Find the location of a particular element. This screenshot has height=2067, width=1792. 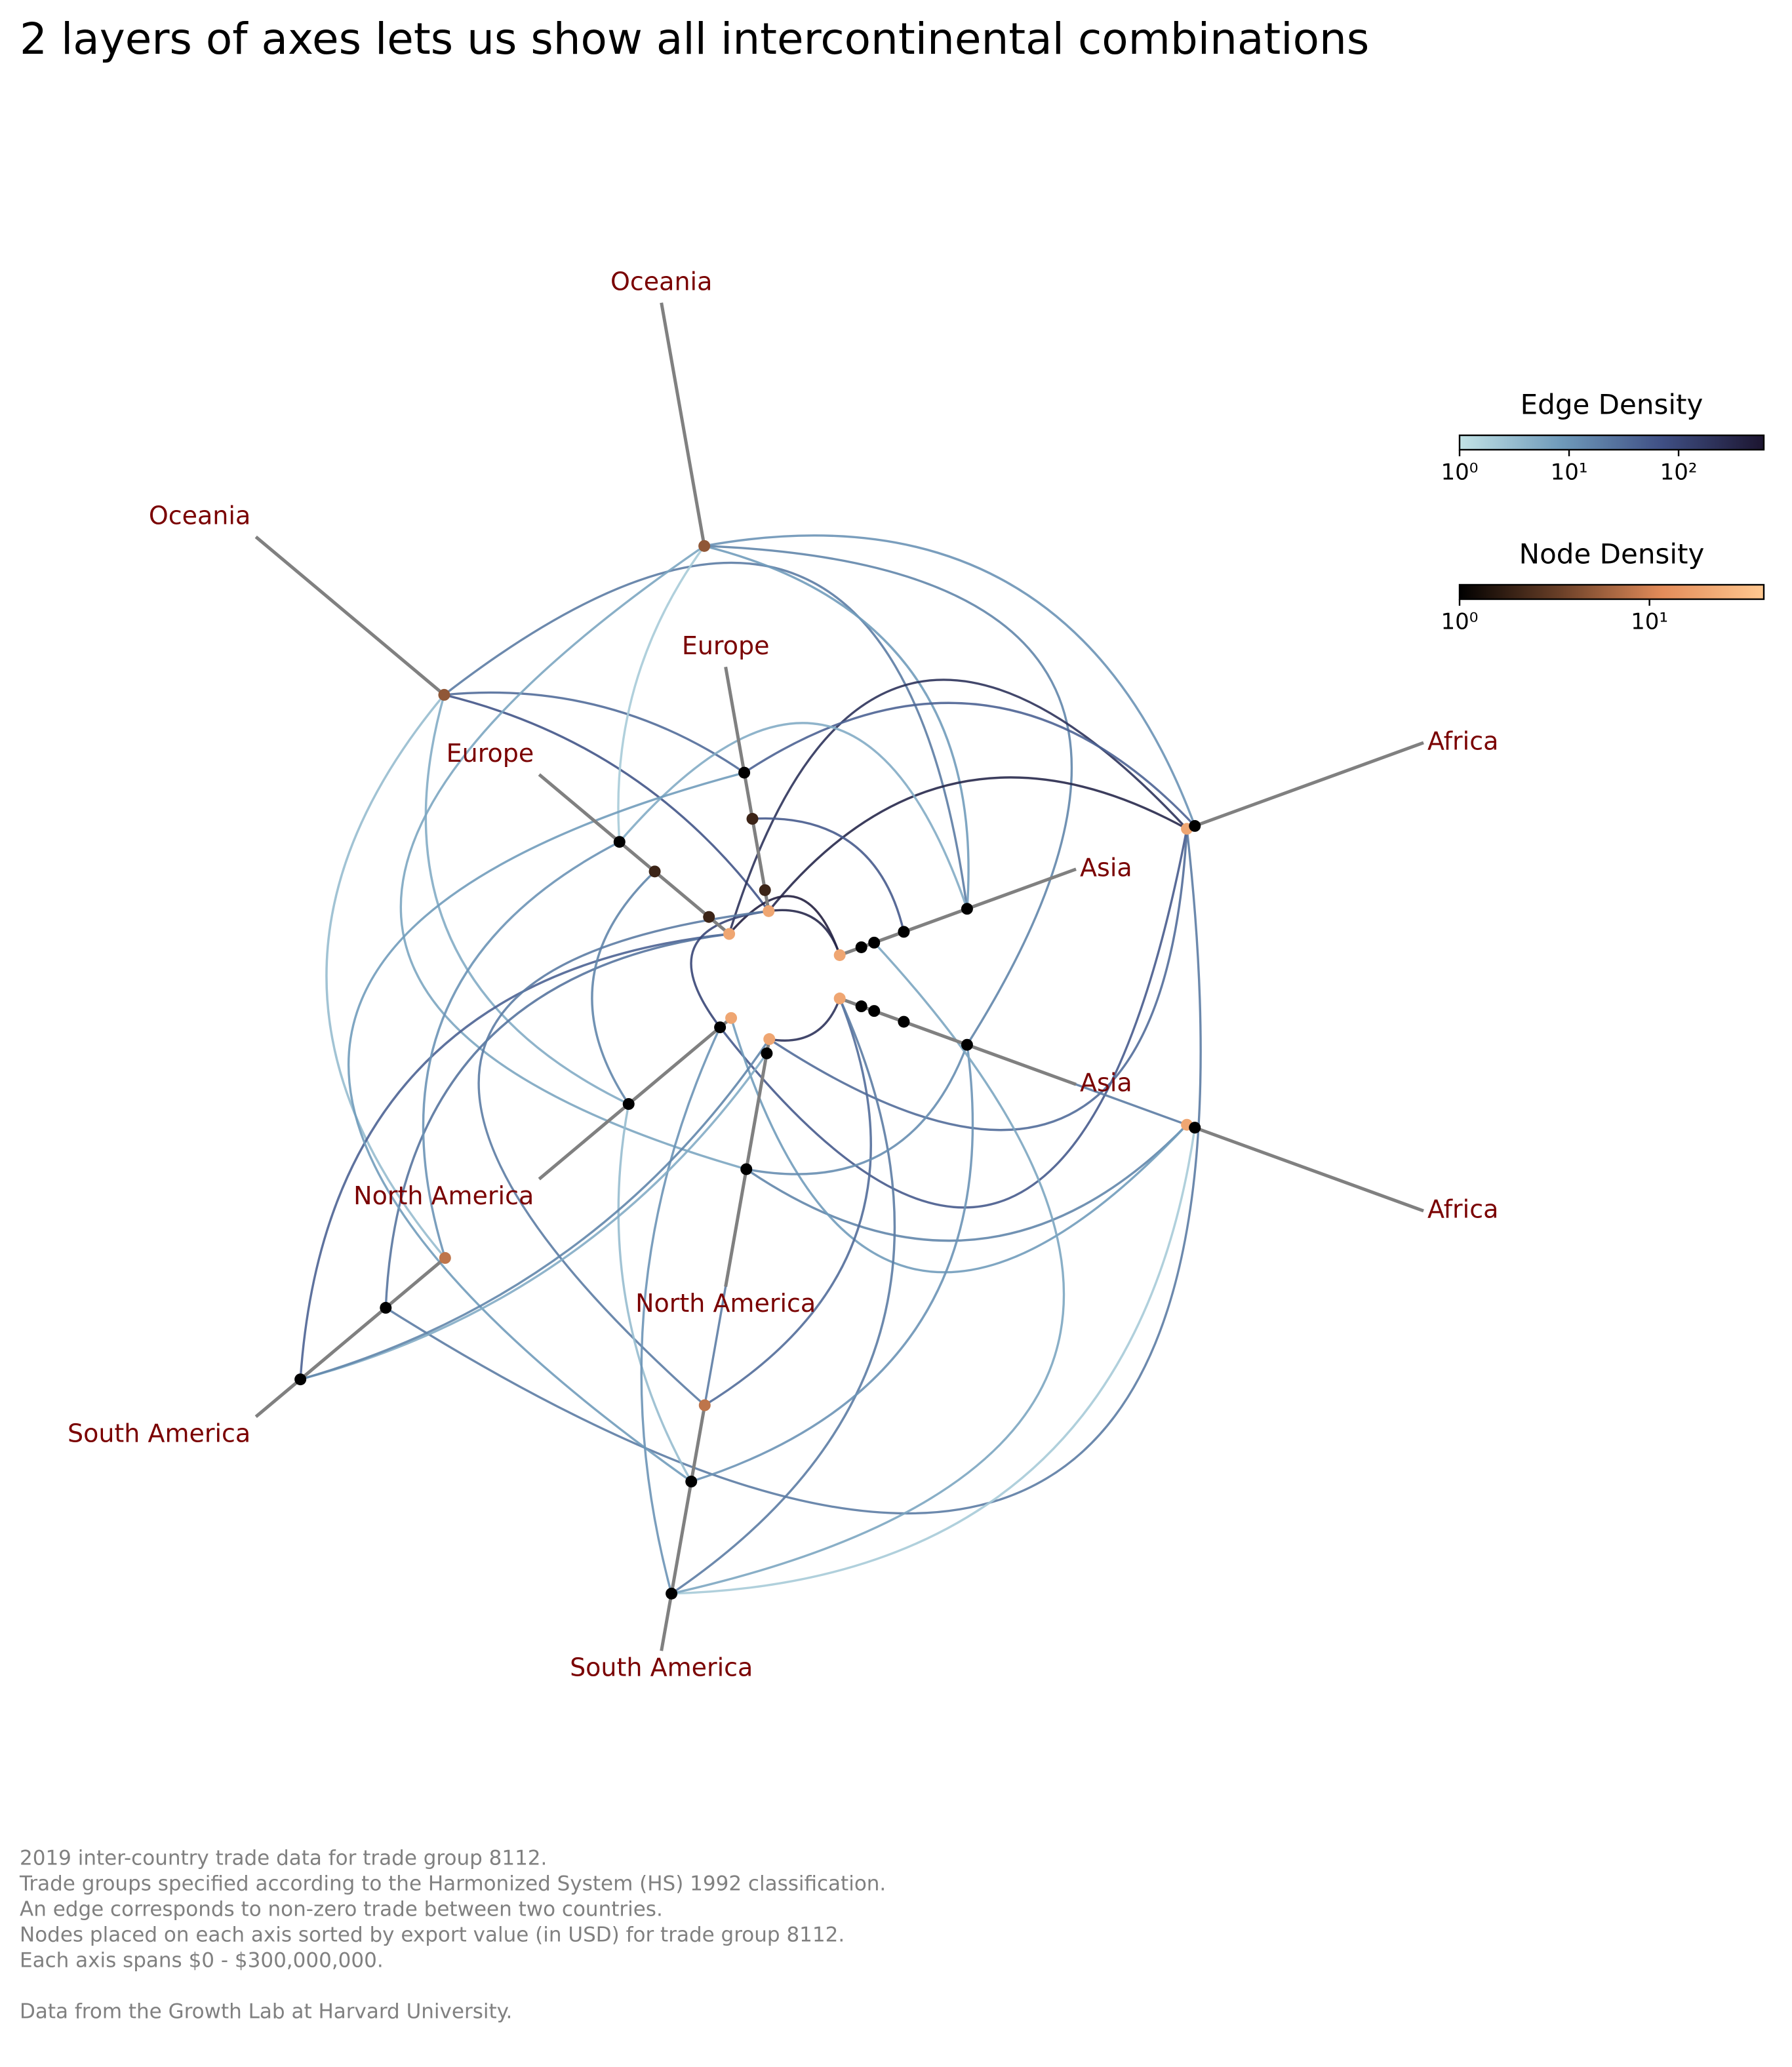

footnote: Each axis spans $0 - $300,000,000. is located at coordinates (202, 1961).